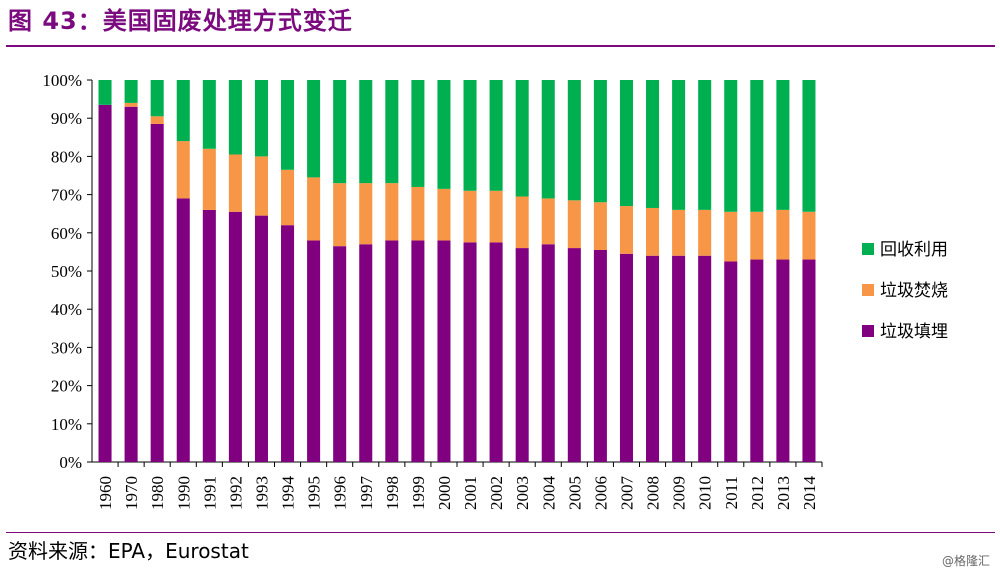 This screenshot has height=575, width=1000. Describe the element at coordinates (392, 493) in the screenshot. I see `x-tick-label: 1998` at that location.